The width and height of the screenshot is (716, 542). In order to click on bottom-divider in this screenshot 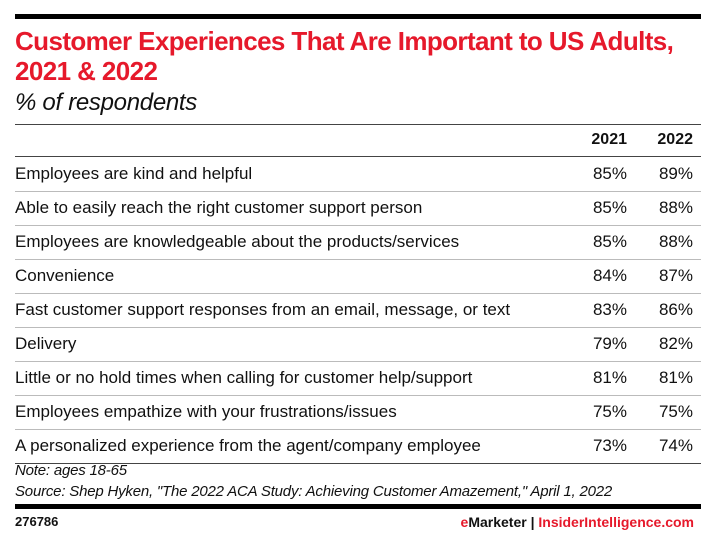, I will do `click(358, 506)`.